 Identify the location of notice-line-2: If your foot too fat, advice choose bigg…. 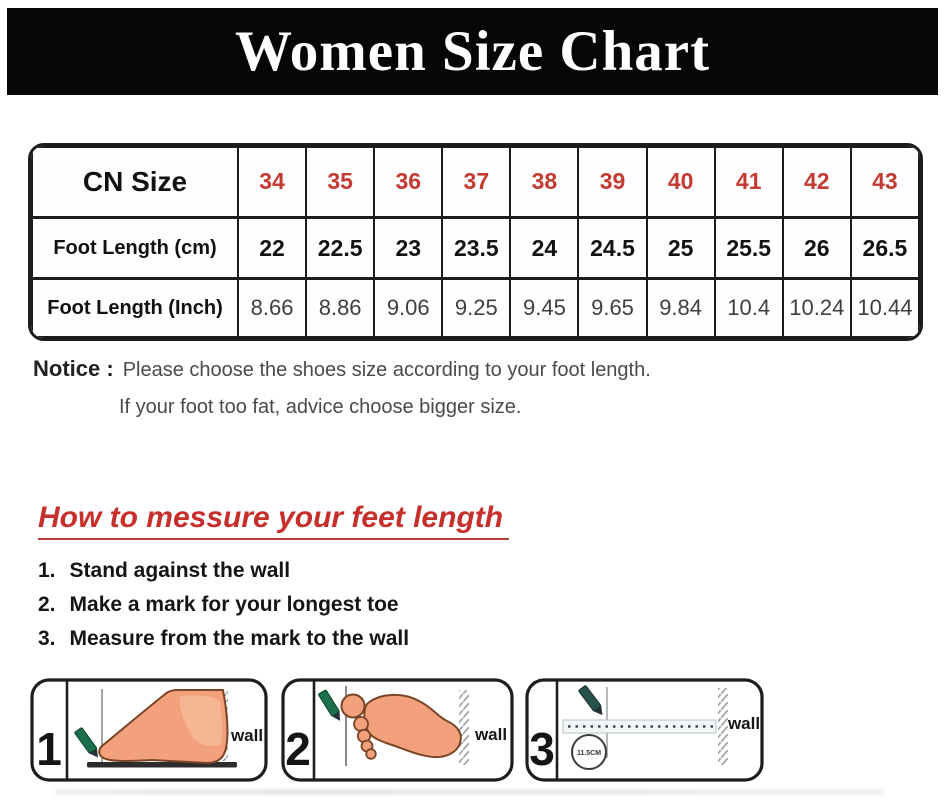
(320, 407).